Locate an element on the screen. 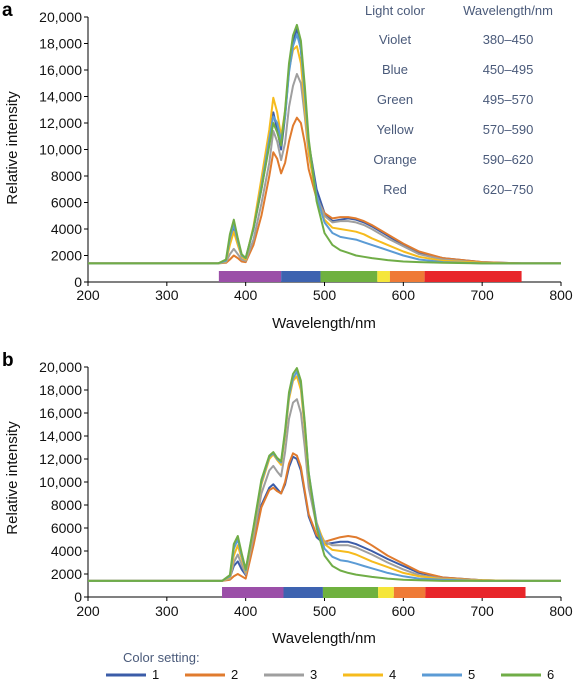 This screenshot has height=685, width=573. legend-entries: 1 2 3 4 5 6 is located at coordinates (330, 674).